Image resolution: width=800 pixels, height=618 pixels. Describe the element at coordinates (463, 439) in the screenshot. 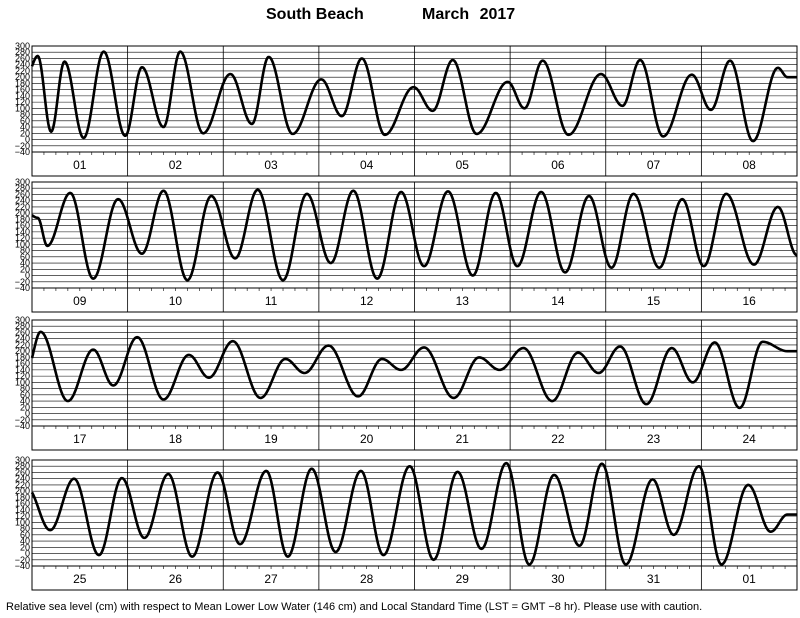

I see `day-label: 21` at that location.